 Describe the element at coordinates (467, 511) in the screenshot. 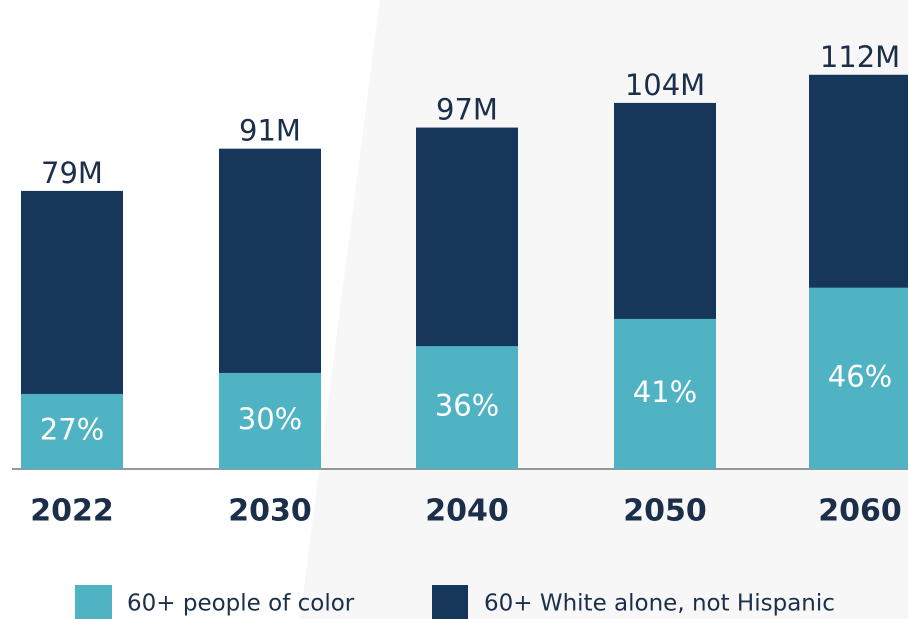

I see `x-tick-label: 2040` at that location.